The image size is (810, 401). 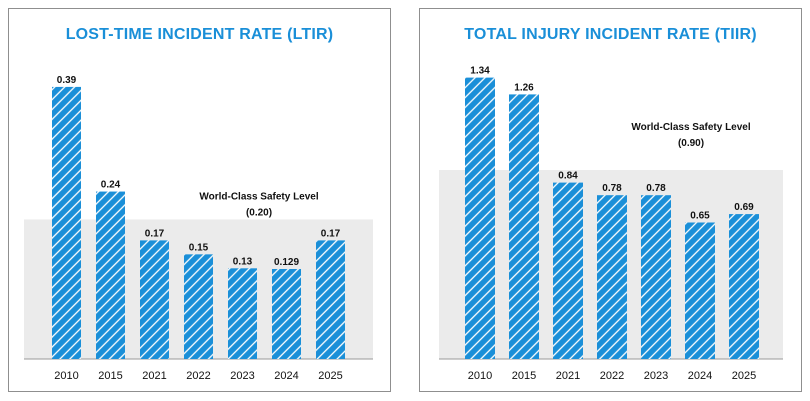 I want to click on tiir-tick-label-2010: 2010, so click(x=480, y=376).